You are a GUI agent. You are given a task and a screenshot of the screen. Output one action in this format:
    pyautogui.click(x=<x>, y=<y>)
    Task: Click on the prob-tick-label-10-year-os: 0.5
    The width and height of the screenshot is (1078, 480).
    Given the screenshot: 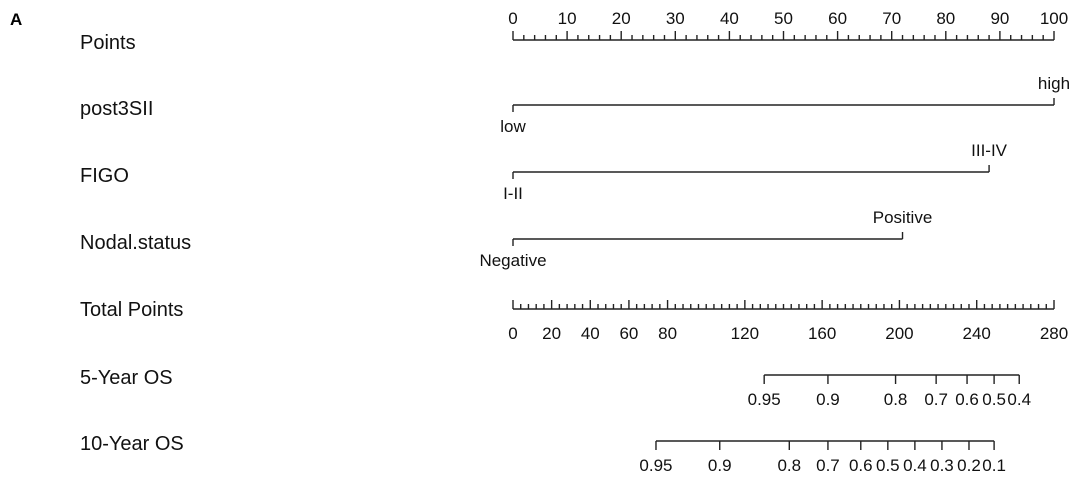 What is the action you would take?
    pyautogui.click(x=888, y=465)
    